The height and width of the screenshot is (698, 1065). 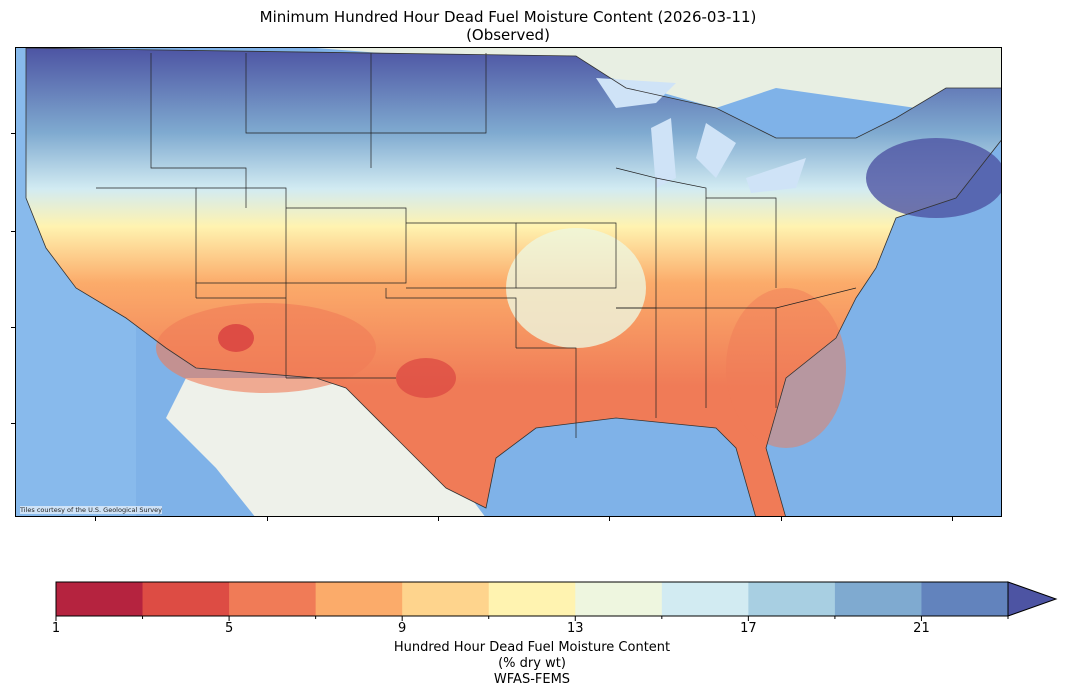 What do you see at coordinates (508, 35) in the screenshot?
I see `map-subtitle: (Observed)` at bounding box center [508, 35].